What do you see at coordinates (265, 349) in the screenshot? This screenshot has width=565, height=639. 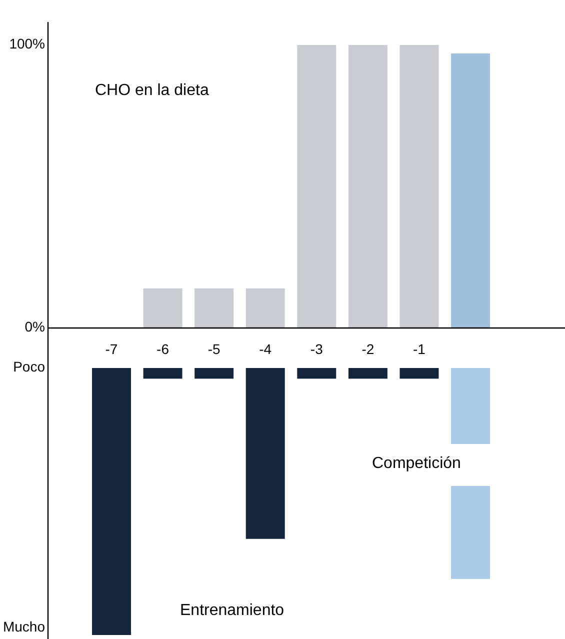 I see `x-tick-label: -4` at bounding box center [265, 349].